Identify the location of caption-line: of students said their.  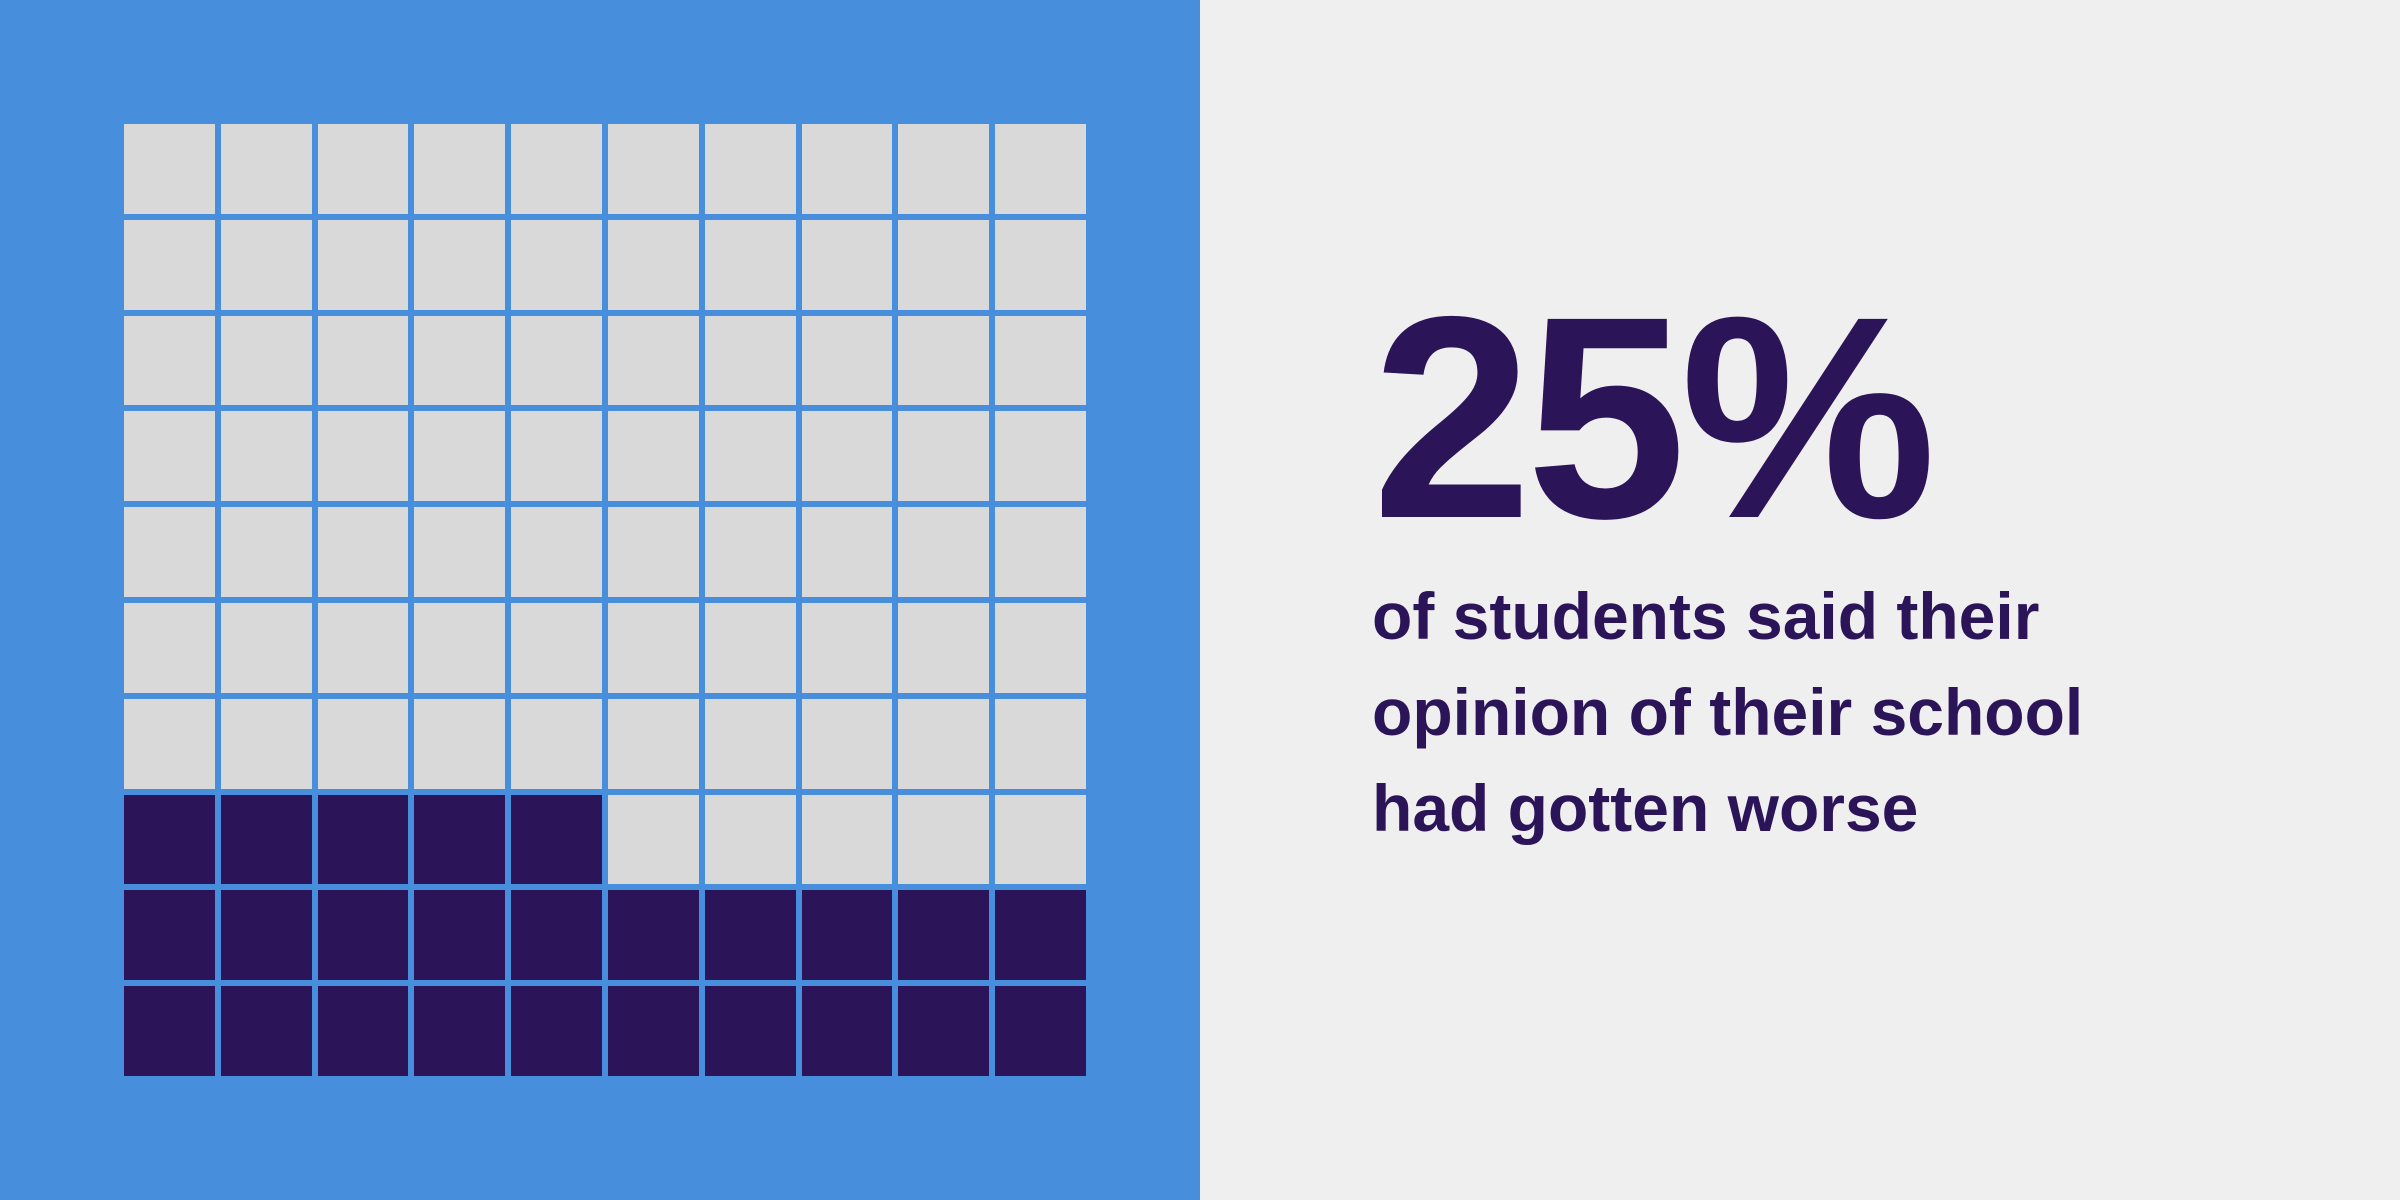
(1706, 616).